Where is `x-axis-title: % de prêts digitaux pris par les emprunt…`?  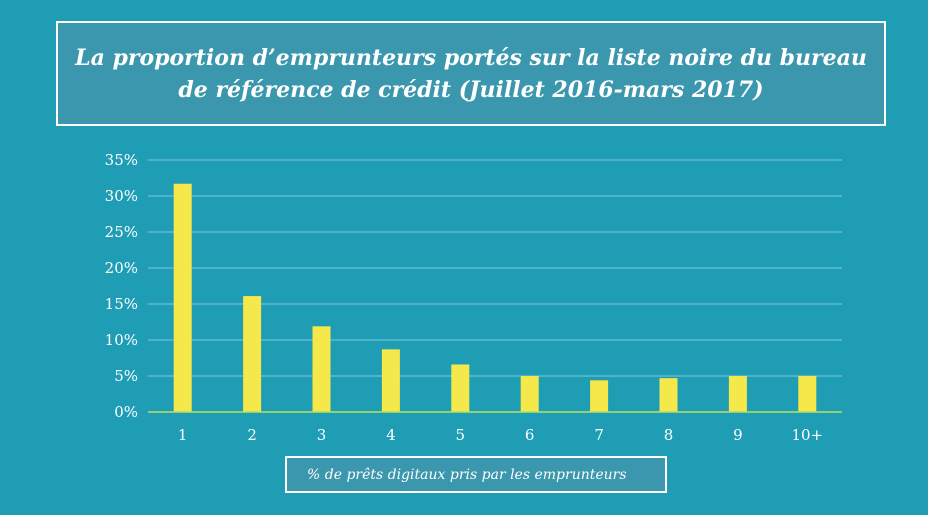 x-axis-title: % de prêts digitaux pris par les emprunt… is located at coordinates (467, 474).